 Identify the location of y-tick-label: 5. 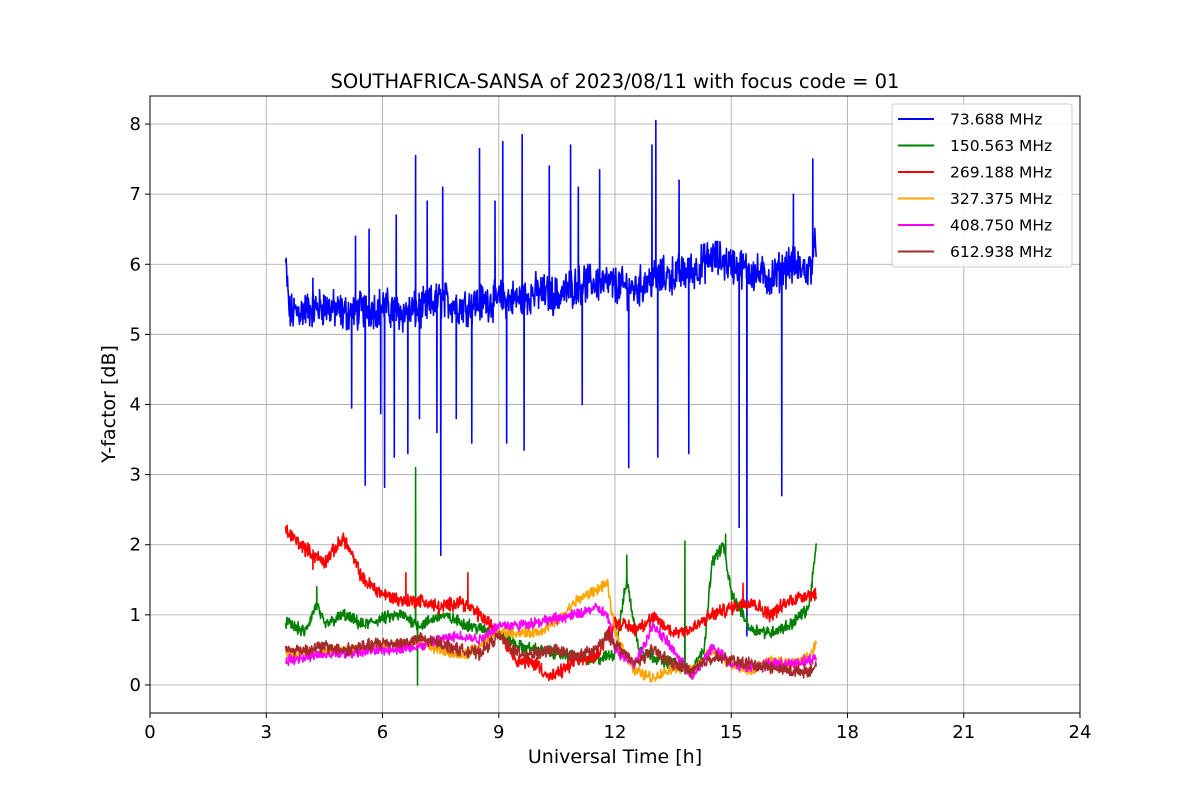
(135, 334).